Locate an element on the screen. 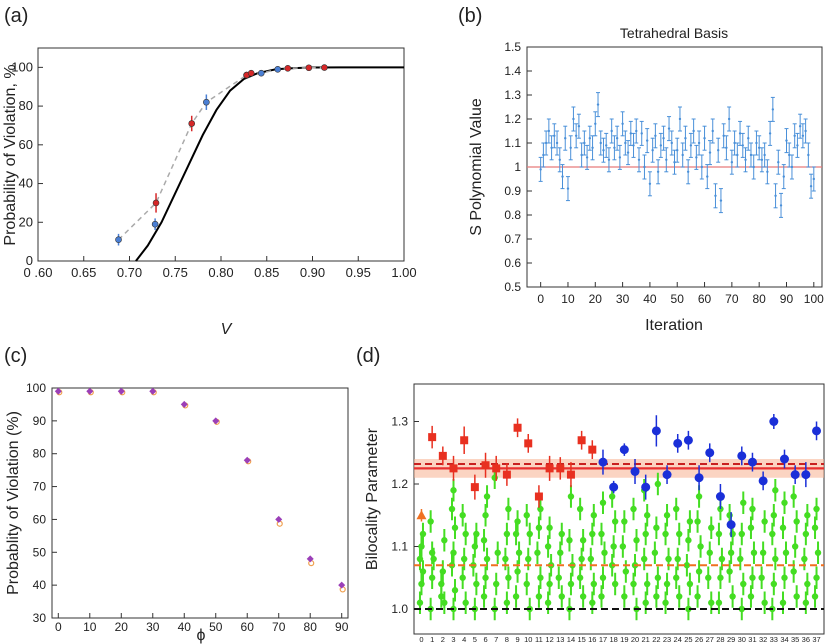  panel-d-xtick-label: 35 is located at coordinates (795, 639).